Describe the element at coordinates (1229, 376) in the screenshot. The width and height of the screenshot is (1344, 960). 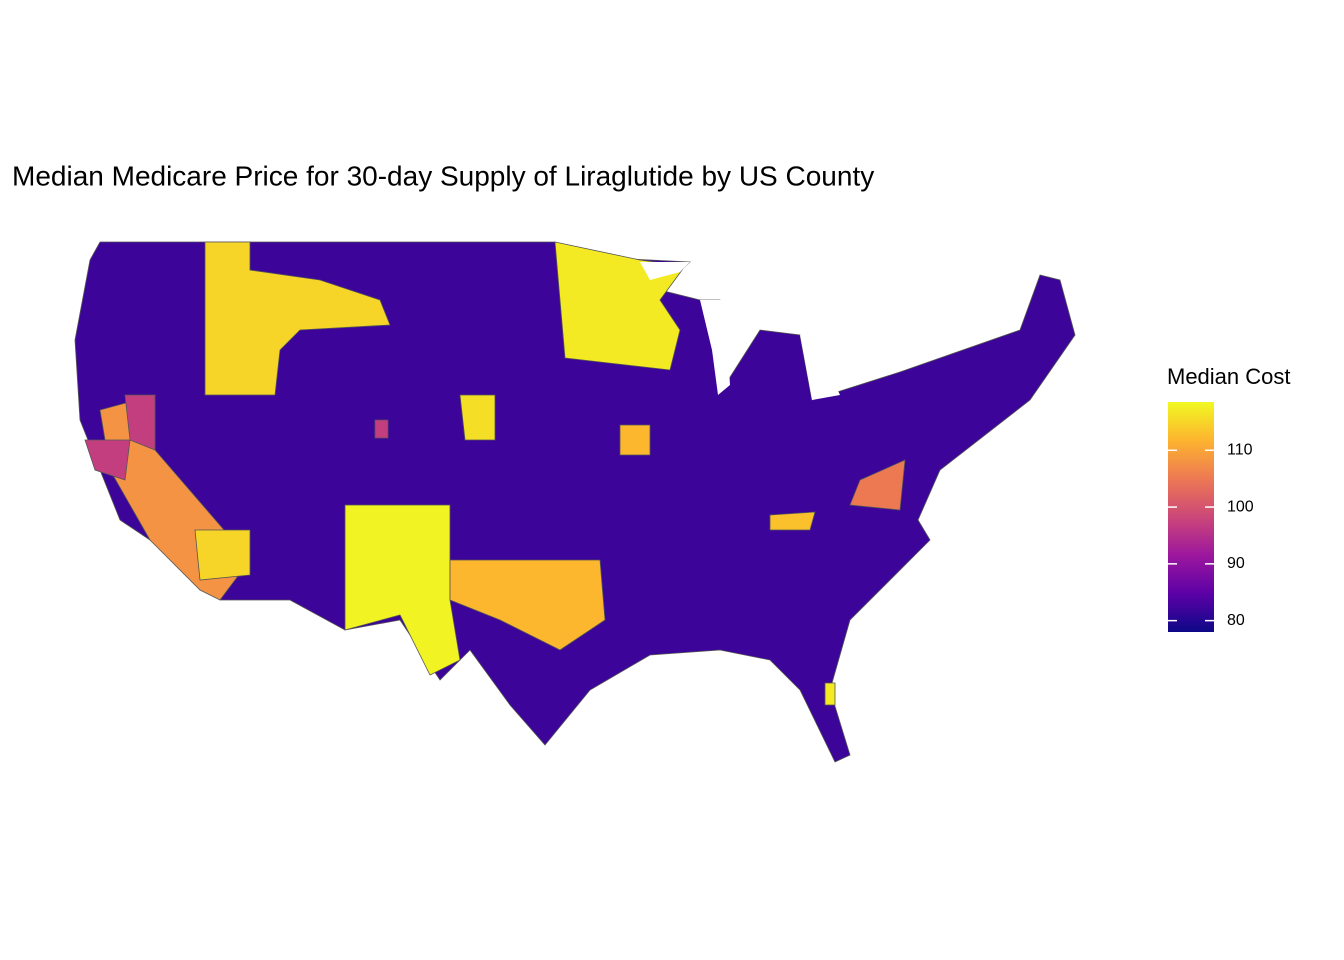
I see `legend-title: Median Cost` at that location.